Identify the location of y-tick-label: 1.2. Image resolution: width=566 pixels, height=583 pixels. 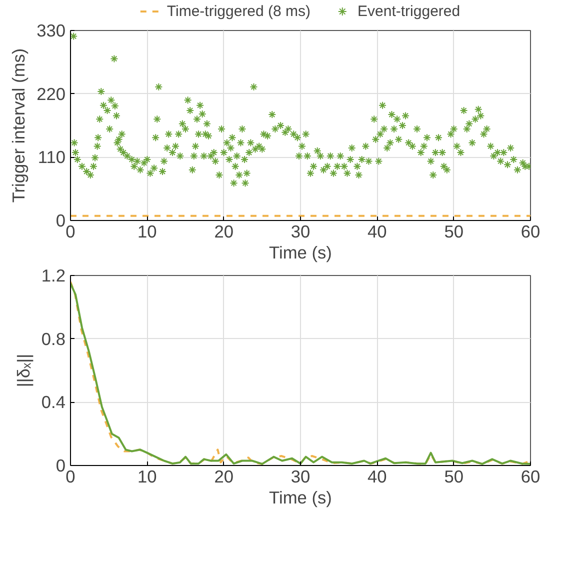
(53, 276).